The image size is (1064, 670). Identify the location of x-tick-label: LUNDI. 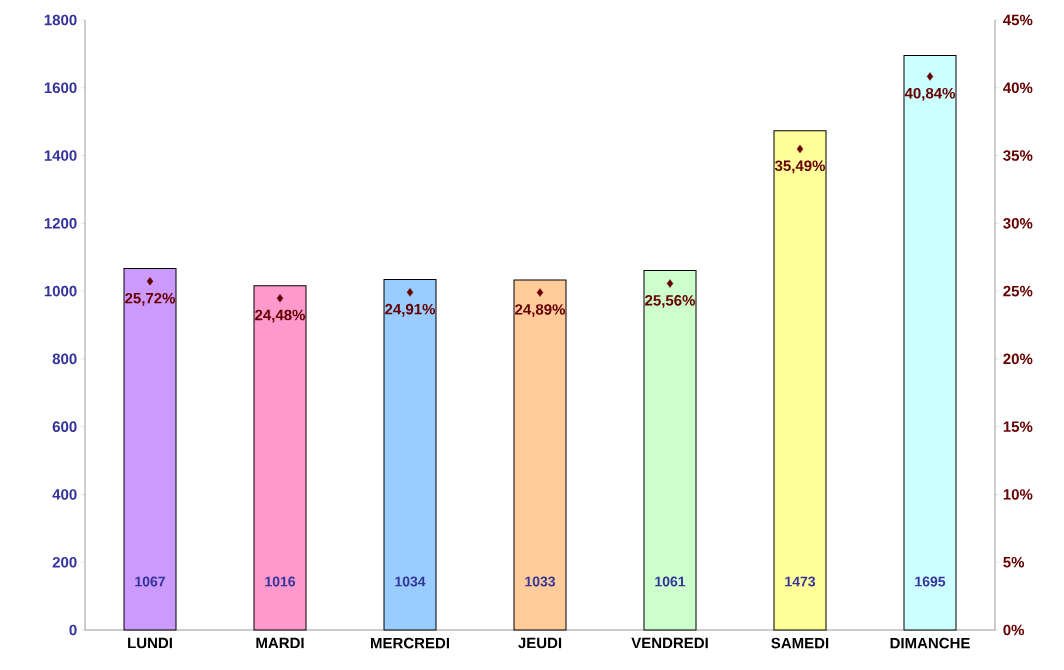
(150, 643).